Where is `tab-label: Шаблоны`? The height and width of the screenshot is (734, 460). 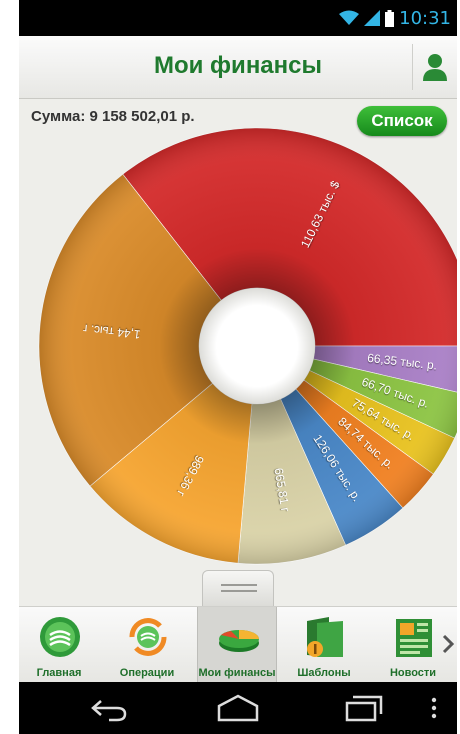 tab-label: Шаблоны is located at coordinates (324, 673).